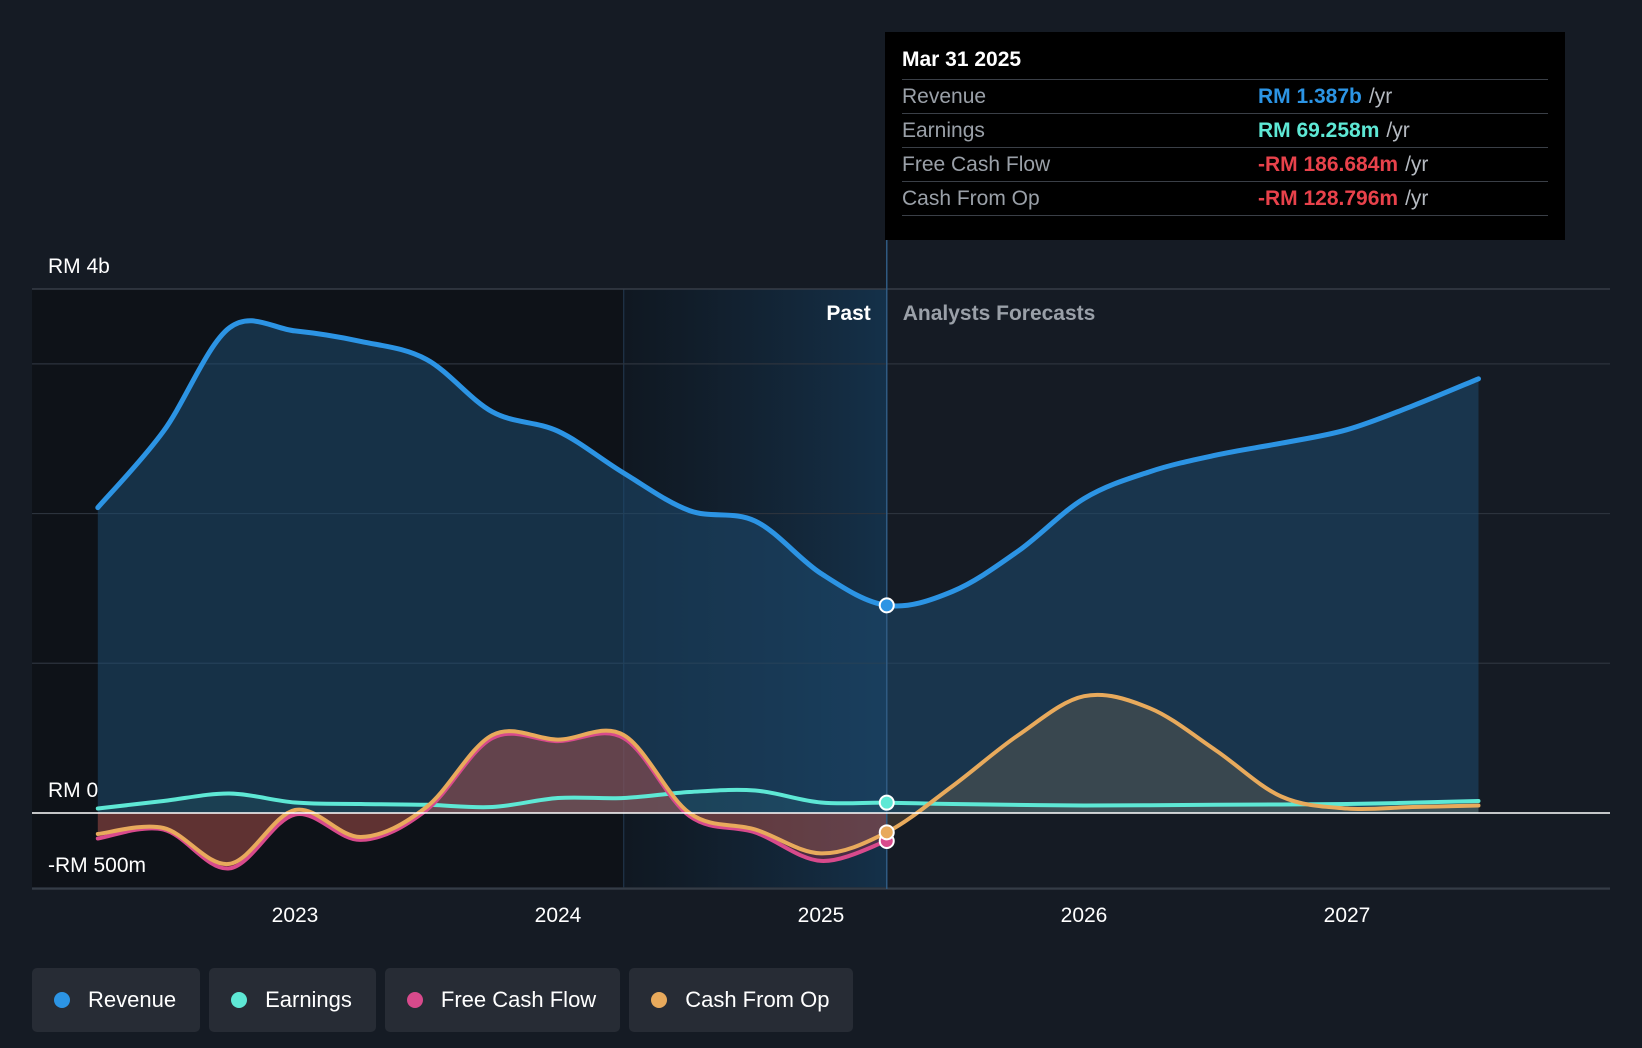  What do you see at coordinates (757, 999) in the screenshot?
I see `legend-label: Cash From Op` at bounding box center [757, 999].